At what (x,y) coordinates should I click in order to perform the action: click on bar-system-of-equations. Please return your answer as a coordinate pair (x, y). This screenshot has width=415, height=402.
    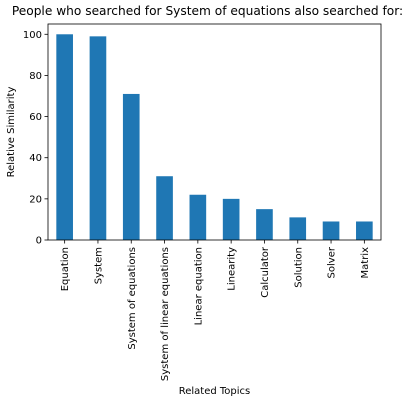
    Looking at the image, I should click on (131, 166).